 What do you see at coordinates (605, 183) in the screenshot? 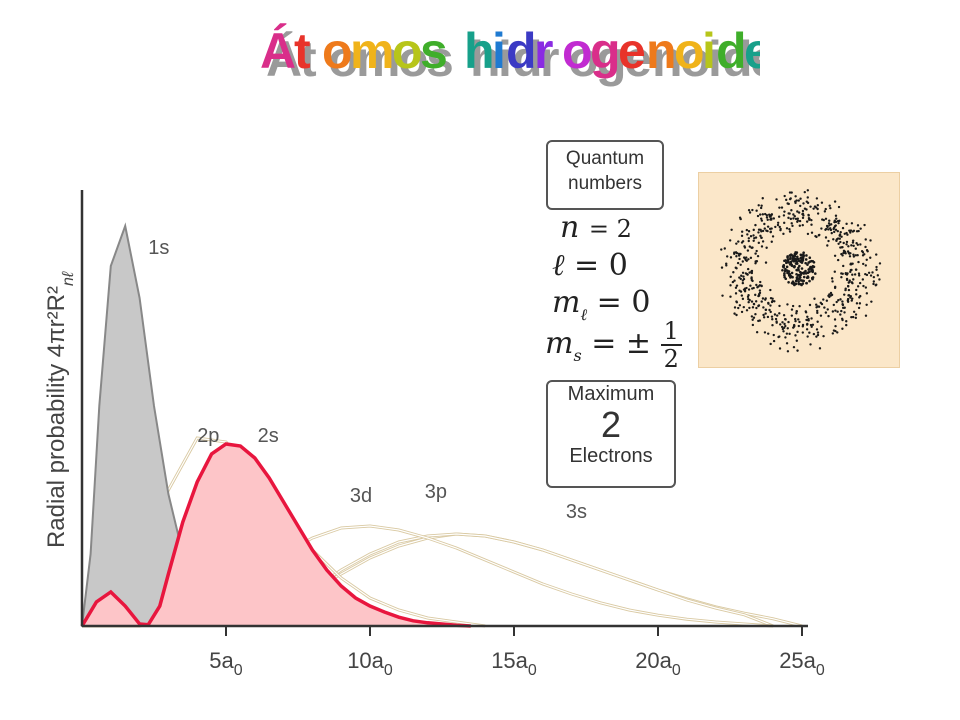
I see `quantum-box-line2: numbers` at bounding box center [605, 183].